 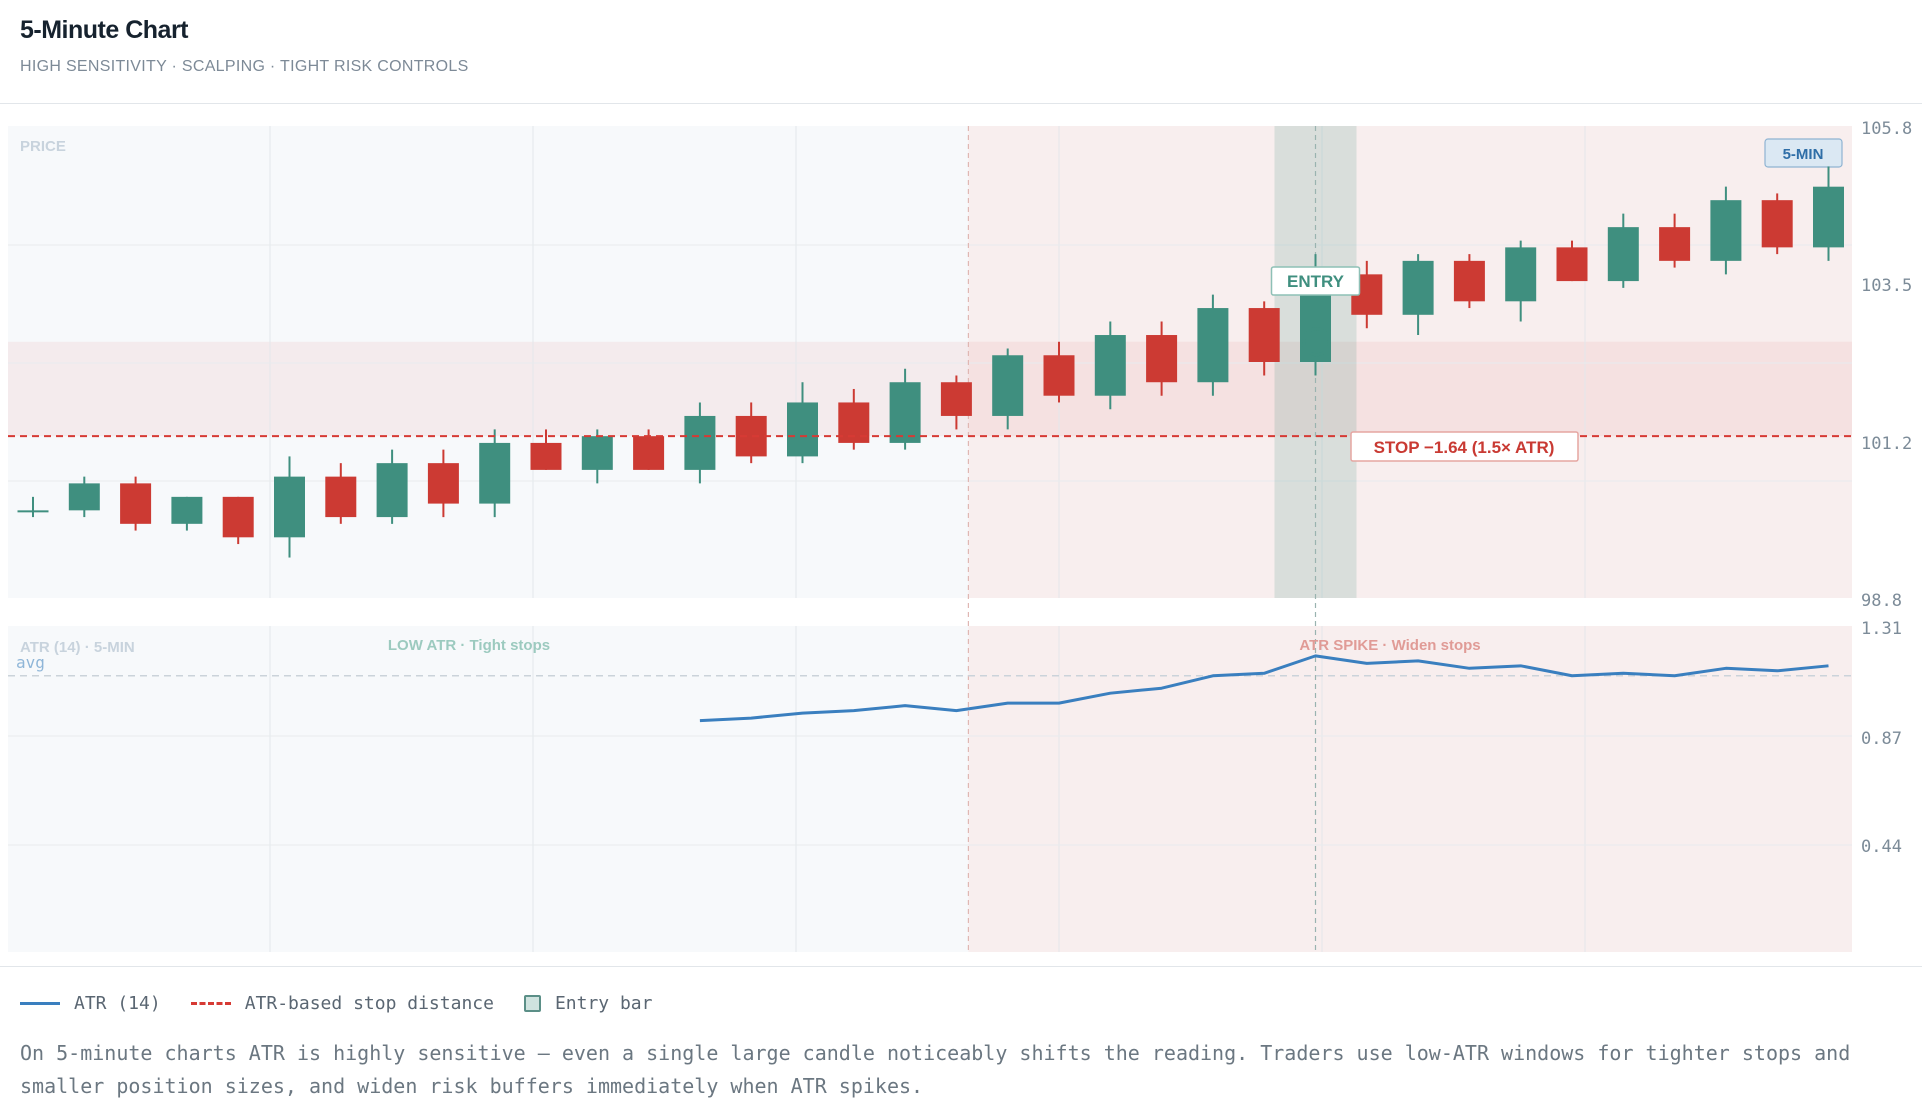 I want to click on legend-atr-label: ATR (14), so click(x=117, y=1003).